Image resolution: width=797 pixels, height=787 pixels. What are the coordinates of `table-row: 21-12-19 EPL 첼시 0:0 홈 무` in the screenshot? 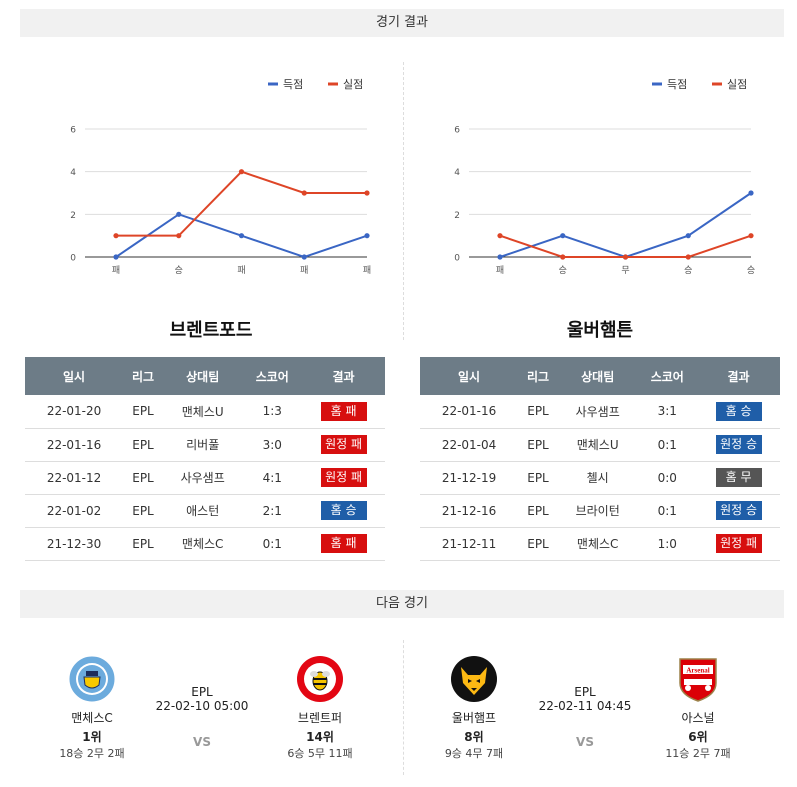 It's located at (600, 478).